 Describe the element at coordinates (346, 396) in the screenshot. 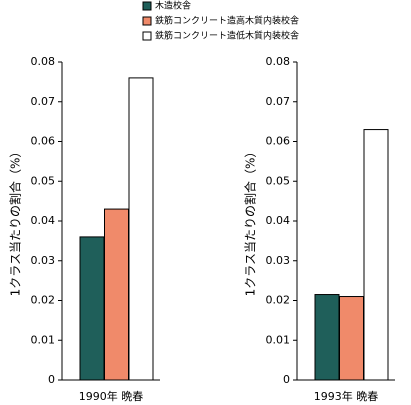

I see `x-axis-label: 1993年 晩春` at that location.